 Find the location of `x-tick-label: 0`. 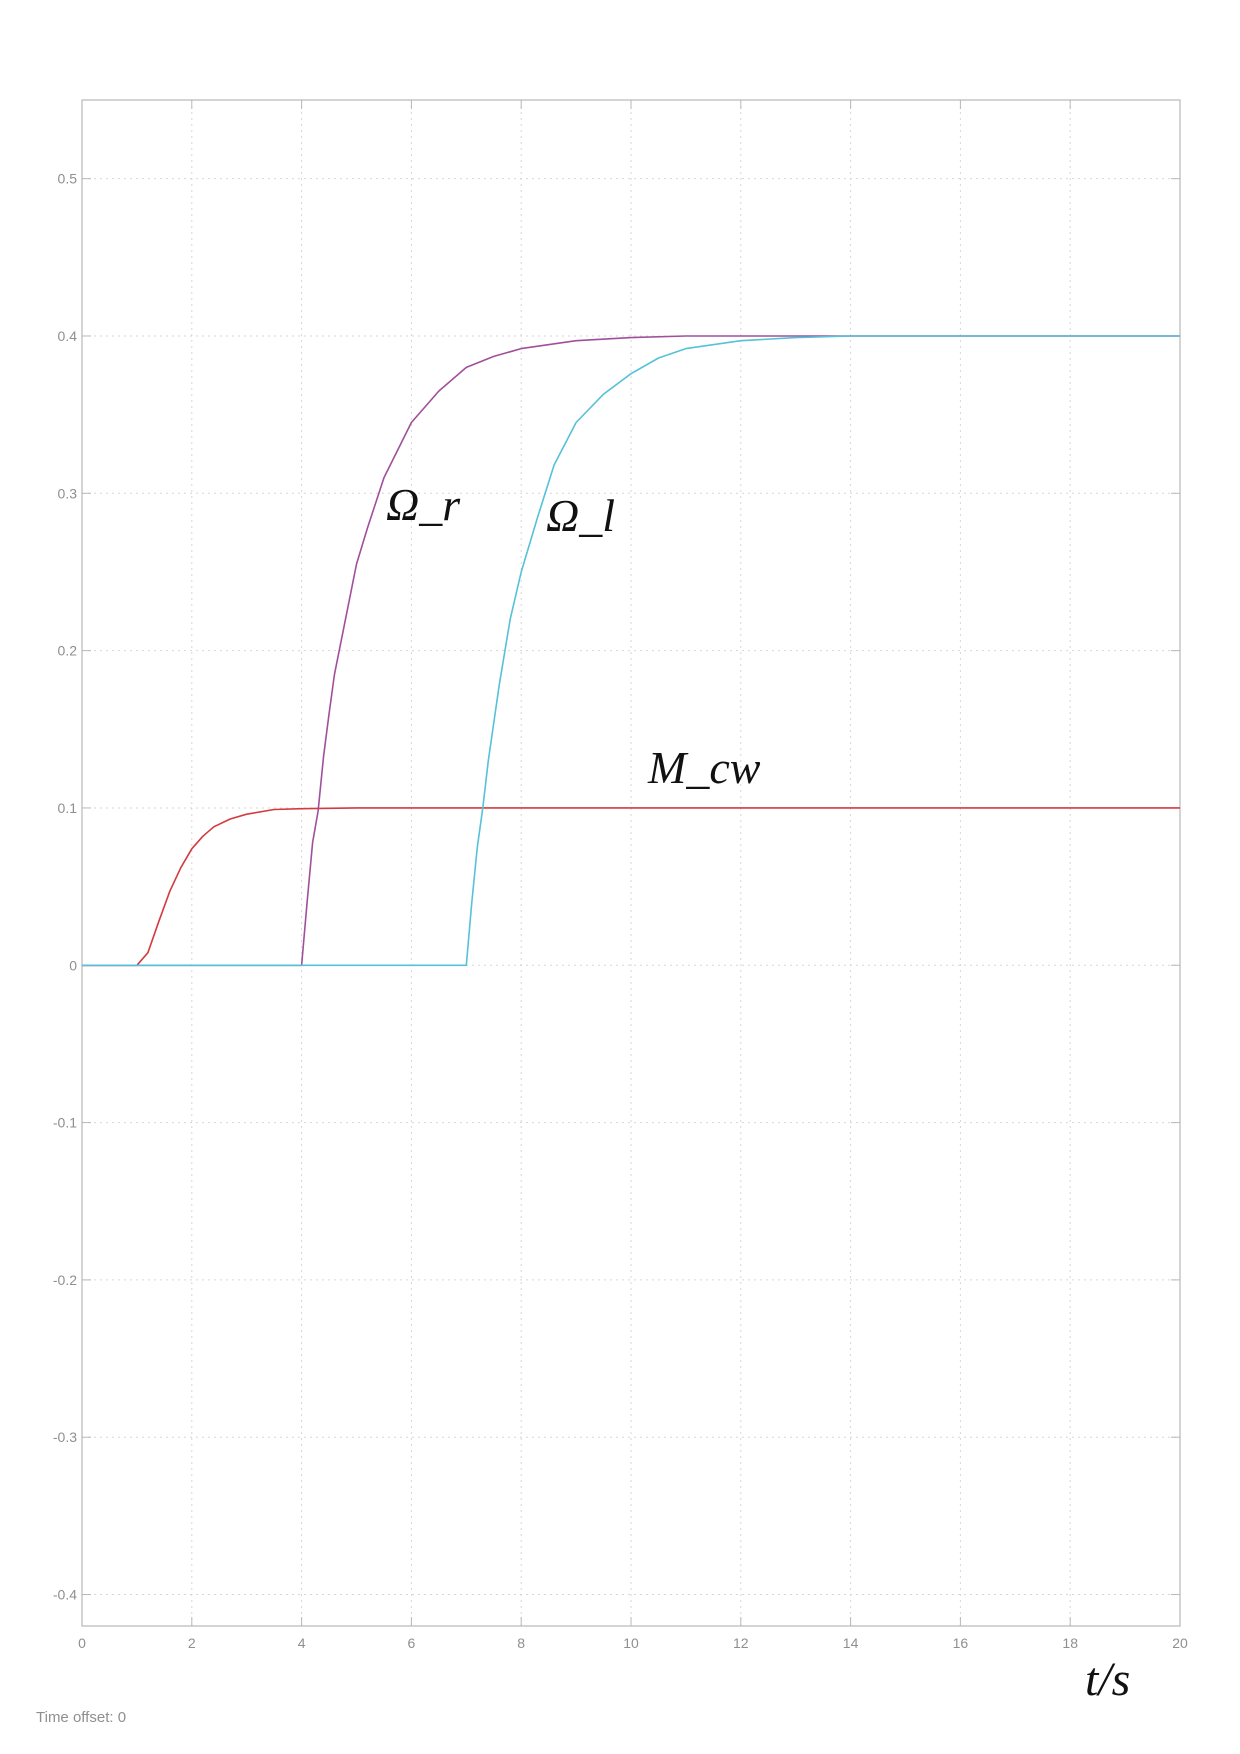

x-tick-label: 0 is located at coordinates (82, 1643).